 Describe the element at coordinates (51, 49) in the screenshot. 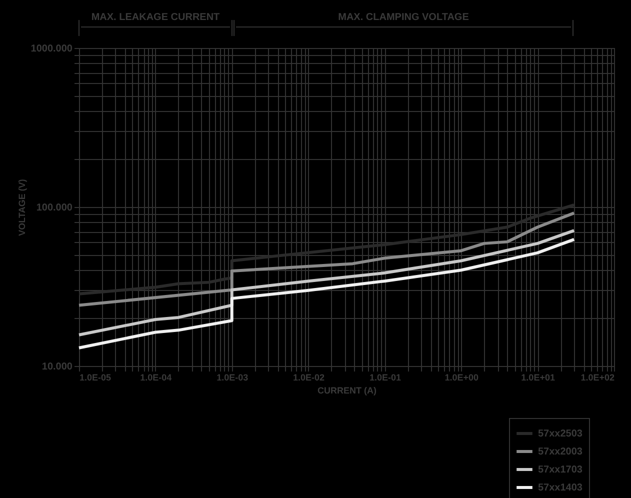

I see `y-tick-label: 1000.000` at that location.